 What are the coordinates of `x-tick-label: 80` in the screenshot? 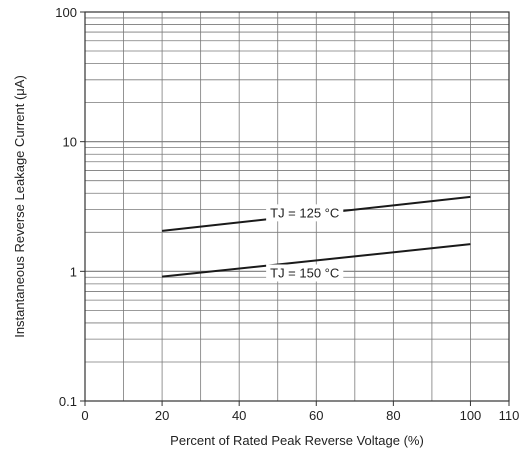 It's located at (393, 415).